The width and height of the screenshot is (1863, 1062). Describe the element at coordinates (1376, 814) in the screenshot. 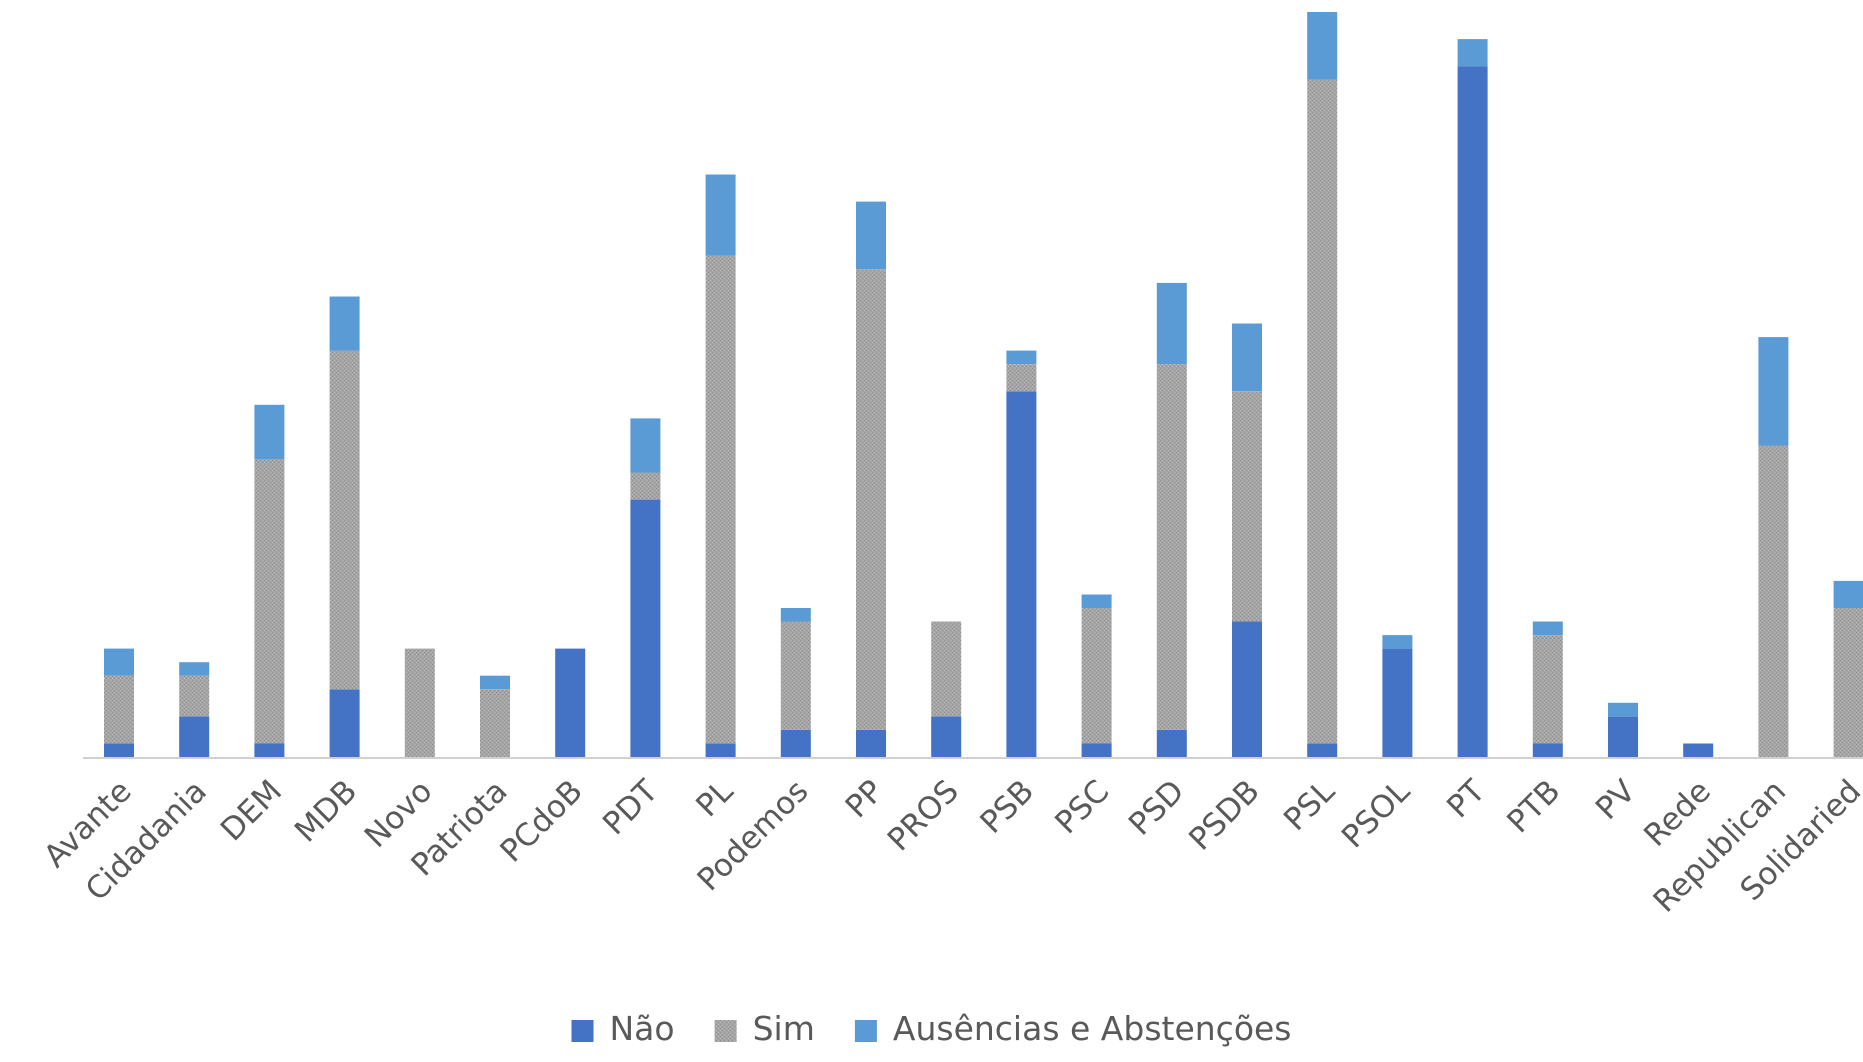

I see `x-tick-label: PSOL` at that location.